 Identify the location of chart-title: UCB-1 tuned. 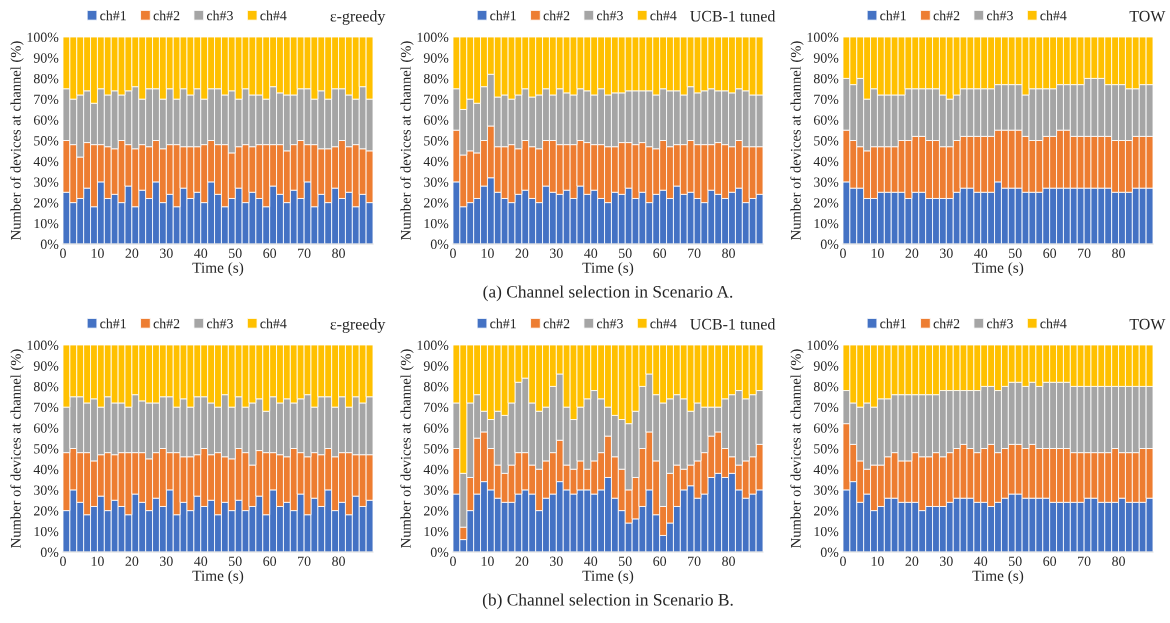
(733, 324).